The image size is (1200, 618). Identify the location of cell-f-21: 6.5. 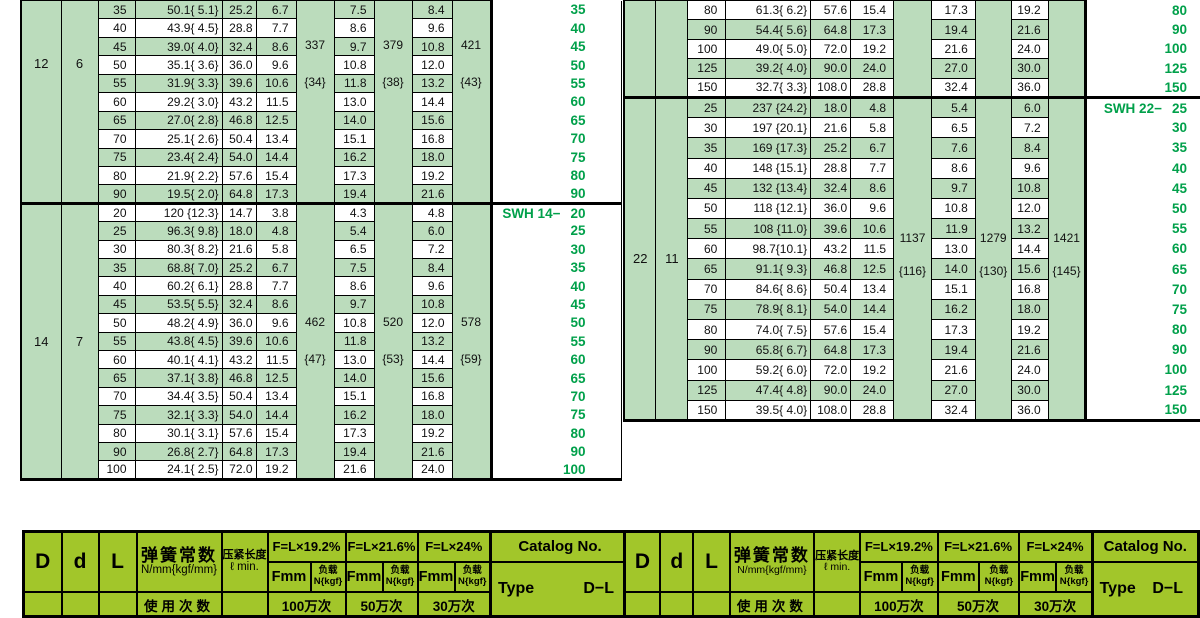
(354, 249).